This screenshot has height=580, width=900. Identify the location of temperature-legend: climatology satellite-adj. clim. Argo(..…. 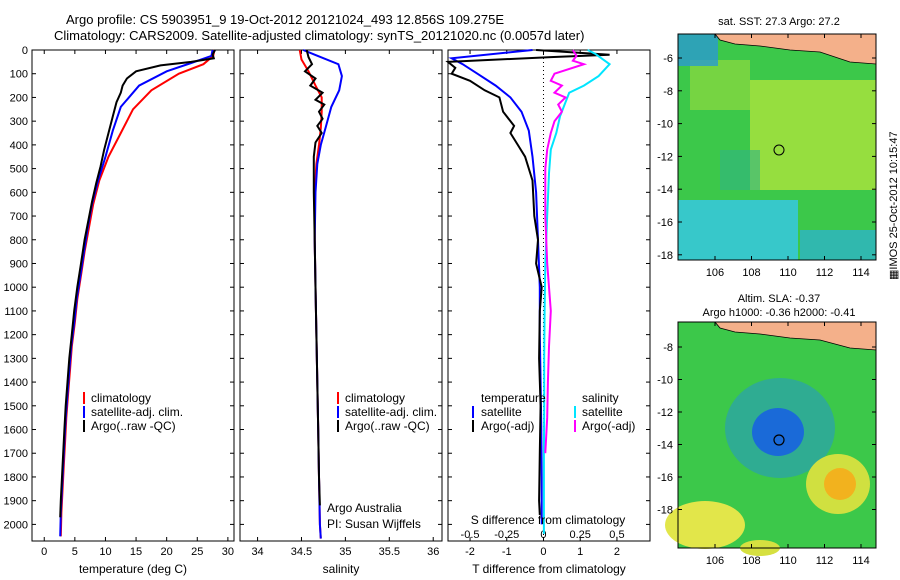
(133, 412).